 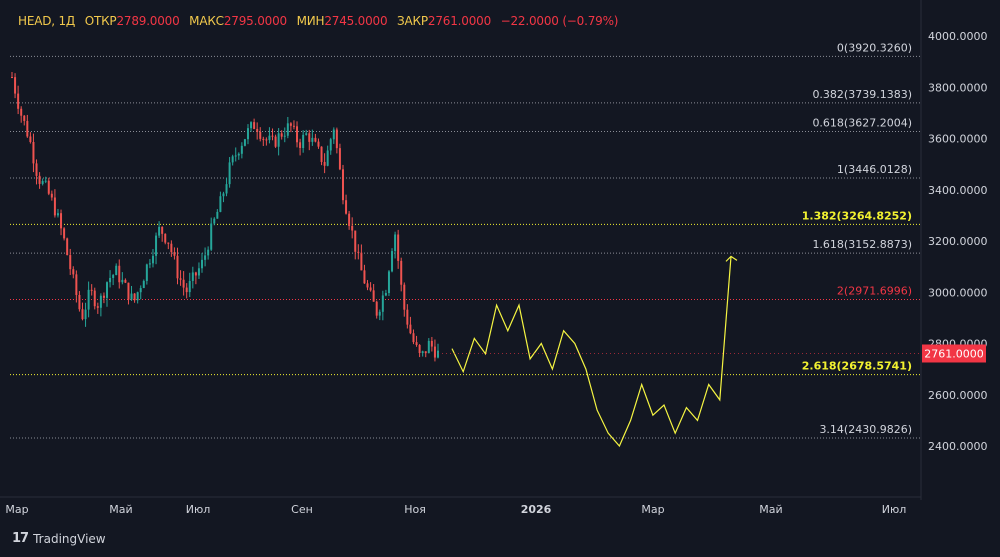 I want to click on fib-label: 0.382(3739.1383), so click(x=862, y=94).